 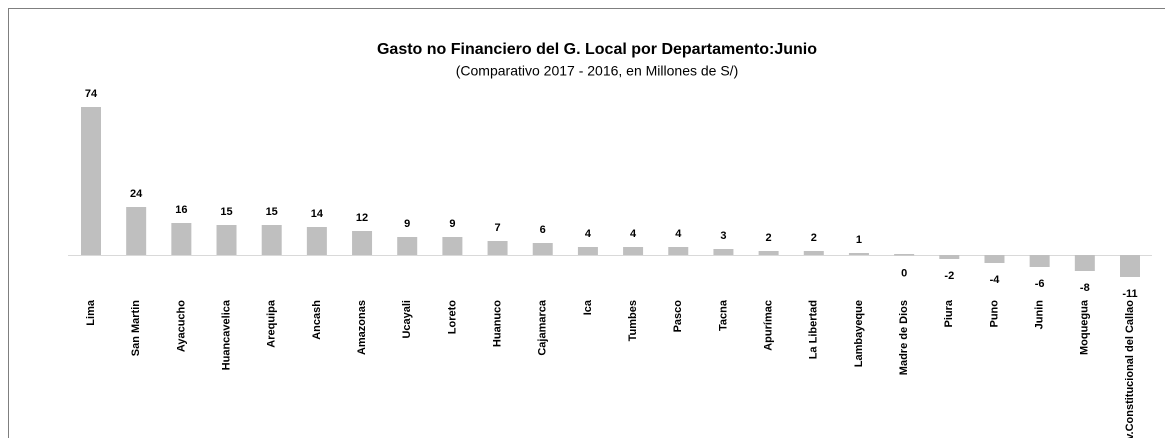 What do you see at coordinates (859, 333) in the screenshot?
I see `x-tick-label: Lambayeque` at bounding box center [859, 333].